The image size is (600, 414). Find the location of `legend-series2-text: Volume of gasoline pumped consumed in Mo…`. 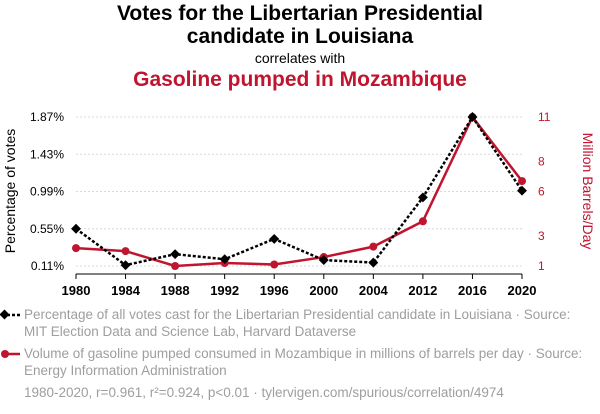

legend-series2-text: Volume of gasoline pumped consumed in Mo… is located at coordinates (303, 362).